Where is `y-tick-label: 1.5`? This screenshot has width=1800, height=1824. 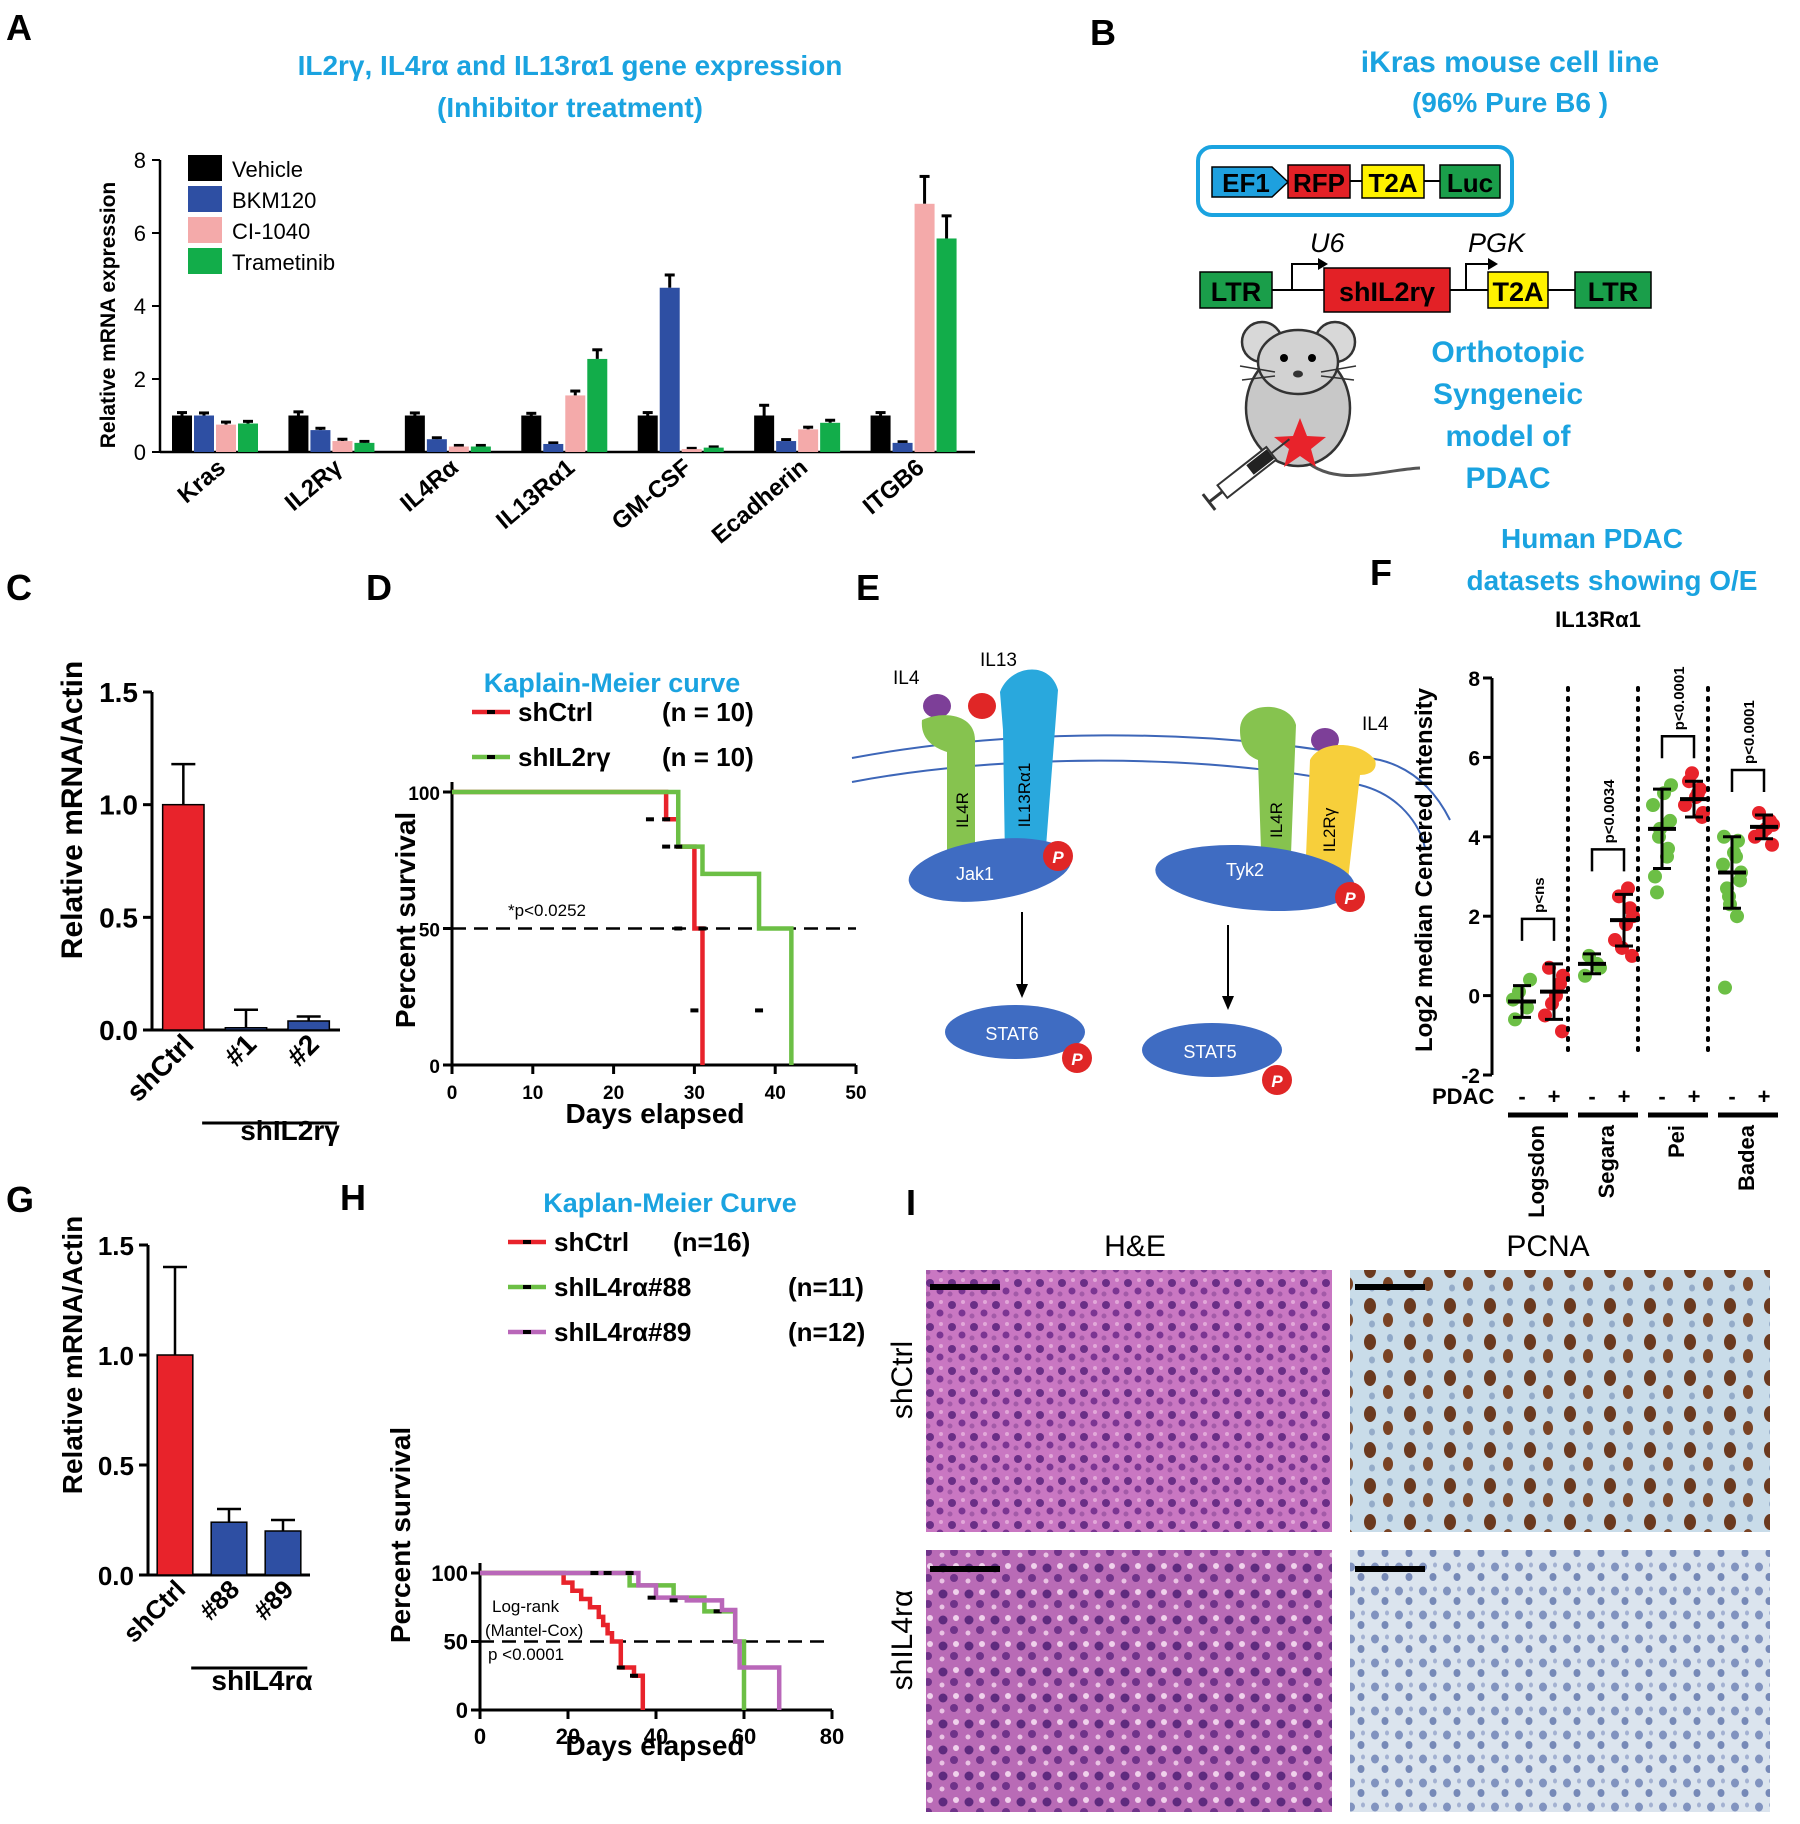 y-tick-label: 1.5 is located at coordinates (118, 692).